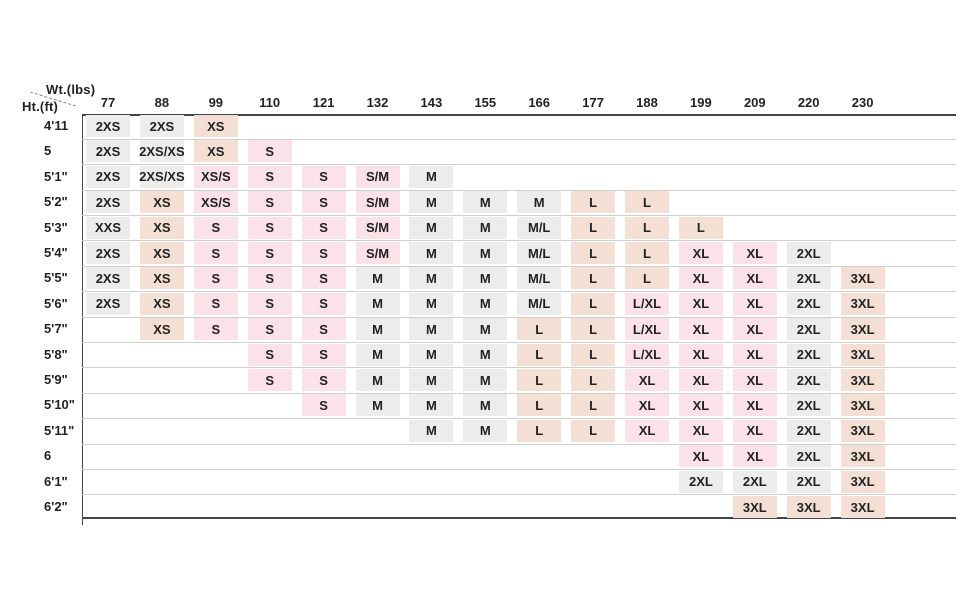 Image resolution: width=970 pixels, height=600 pixels. Describe the element at coordinates (56, 227) in the screenshot. I see `height-tick-label: 5'3"` at that location.